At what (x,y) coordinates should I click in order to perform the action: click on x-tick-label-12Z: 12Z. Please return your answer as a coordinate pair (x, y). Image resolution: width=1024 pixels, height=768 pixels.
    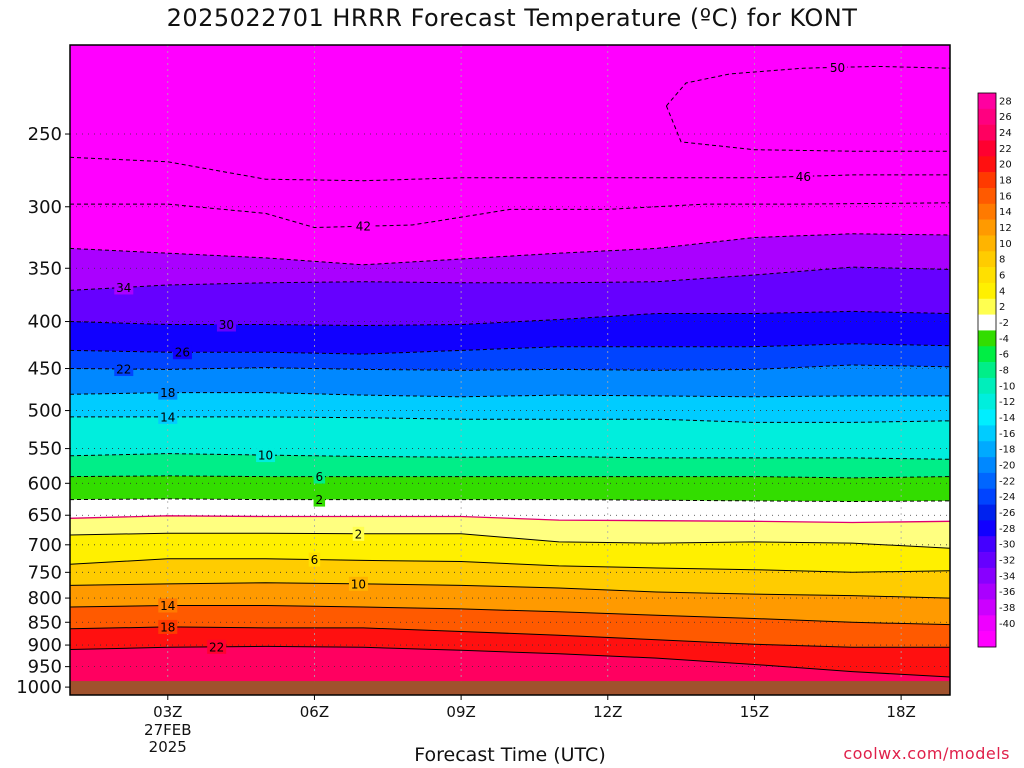
    Looking at the image, I should click on (607, 712).